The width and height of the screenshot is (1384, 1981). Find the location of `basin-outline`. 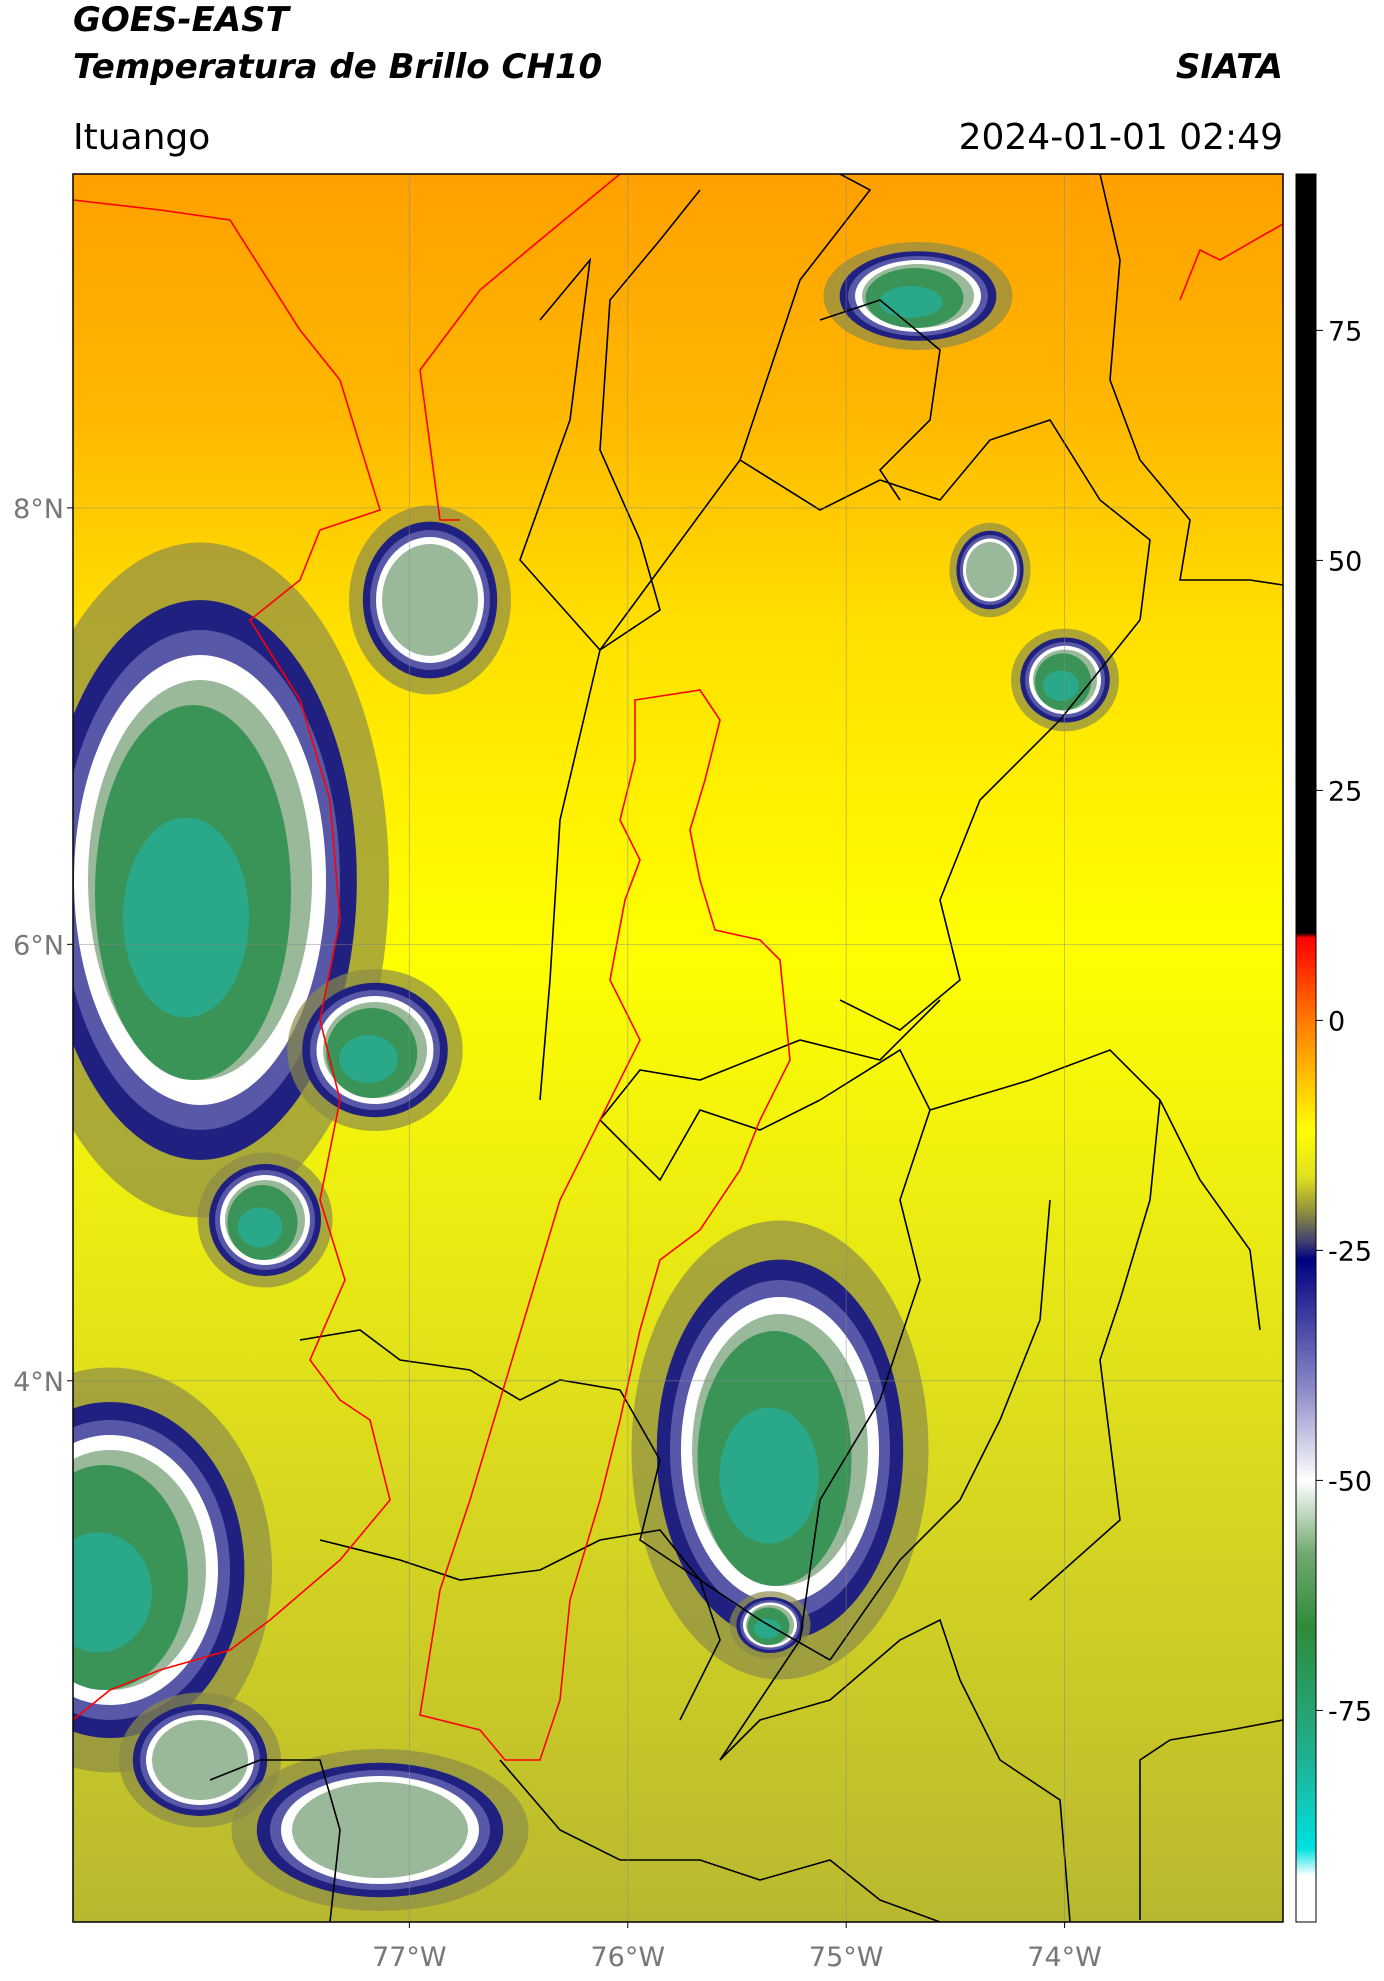

basin-outline is located at coordinates (605, 1225).